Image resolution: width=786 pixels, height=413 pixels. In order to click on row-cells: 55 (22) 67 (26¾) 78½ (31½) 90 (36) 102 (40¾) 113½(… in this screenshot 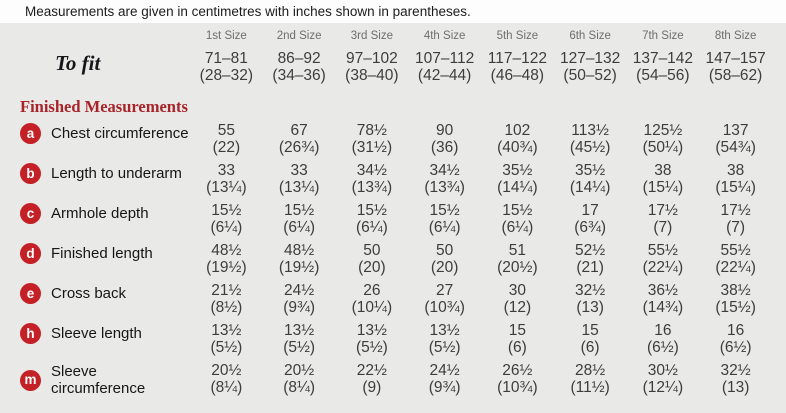, I will do `click(481, 139)`.